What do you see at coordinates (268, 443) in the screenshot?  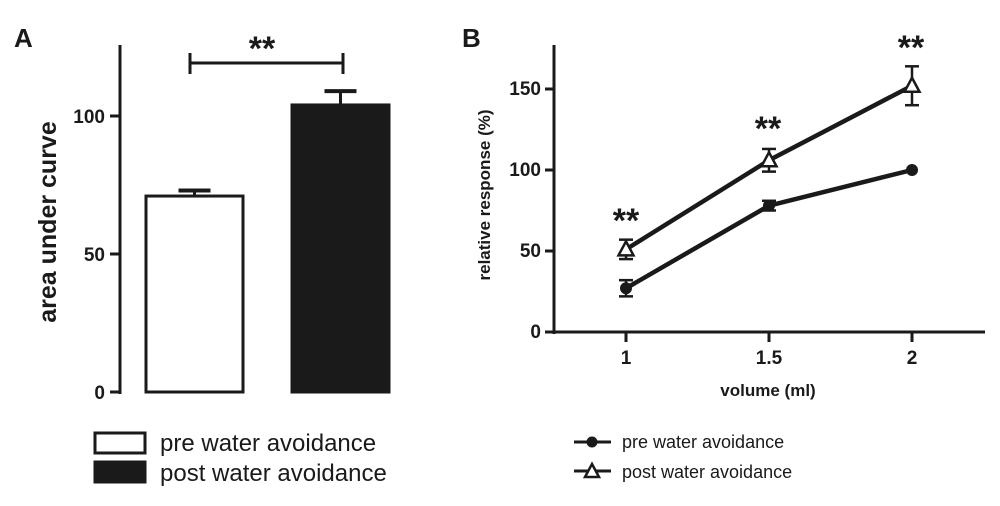 I see `legend-label-pre: pre water avoidance` at bounding box center [268, 443].